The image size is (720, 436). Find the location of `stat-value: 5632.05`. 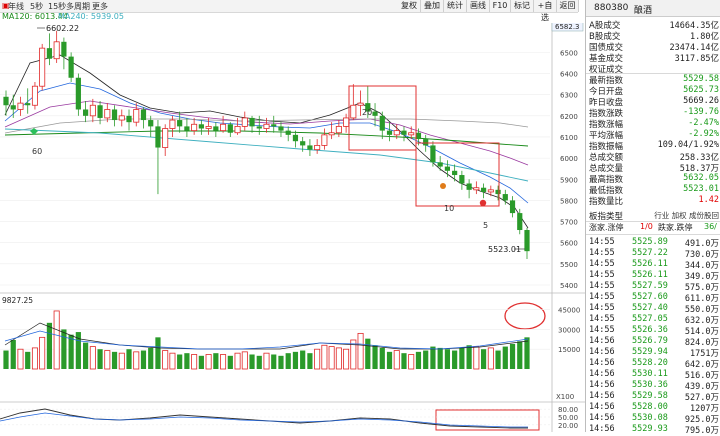

stat-value: 5632.05 is located at coordinates (701, 178).